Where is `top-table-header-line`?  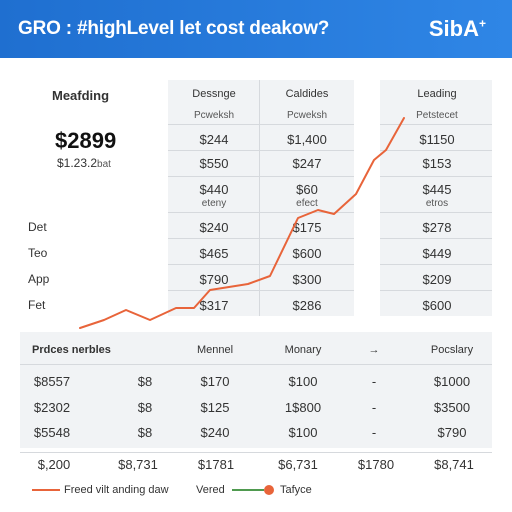
top-table-header-line is located at coordinates (261, 124).